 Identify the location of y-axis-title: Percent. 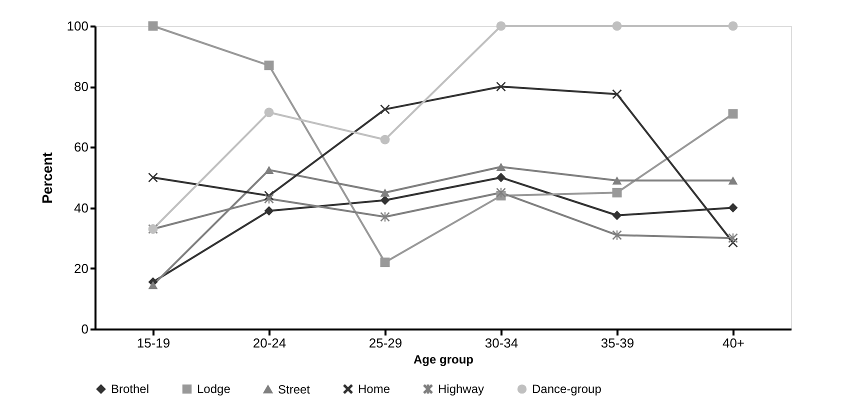
(46, 178).